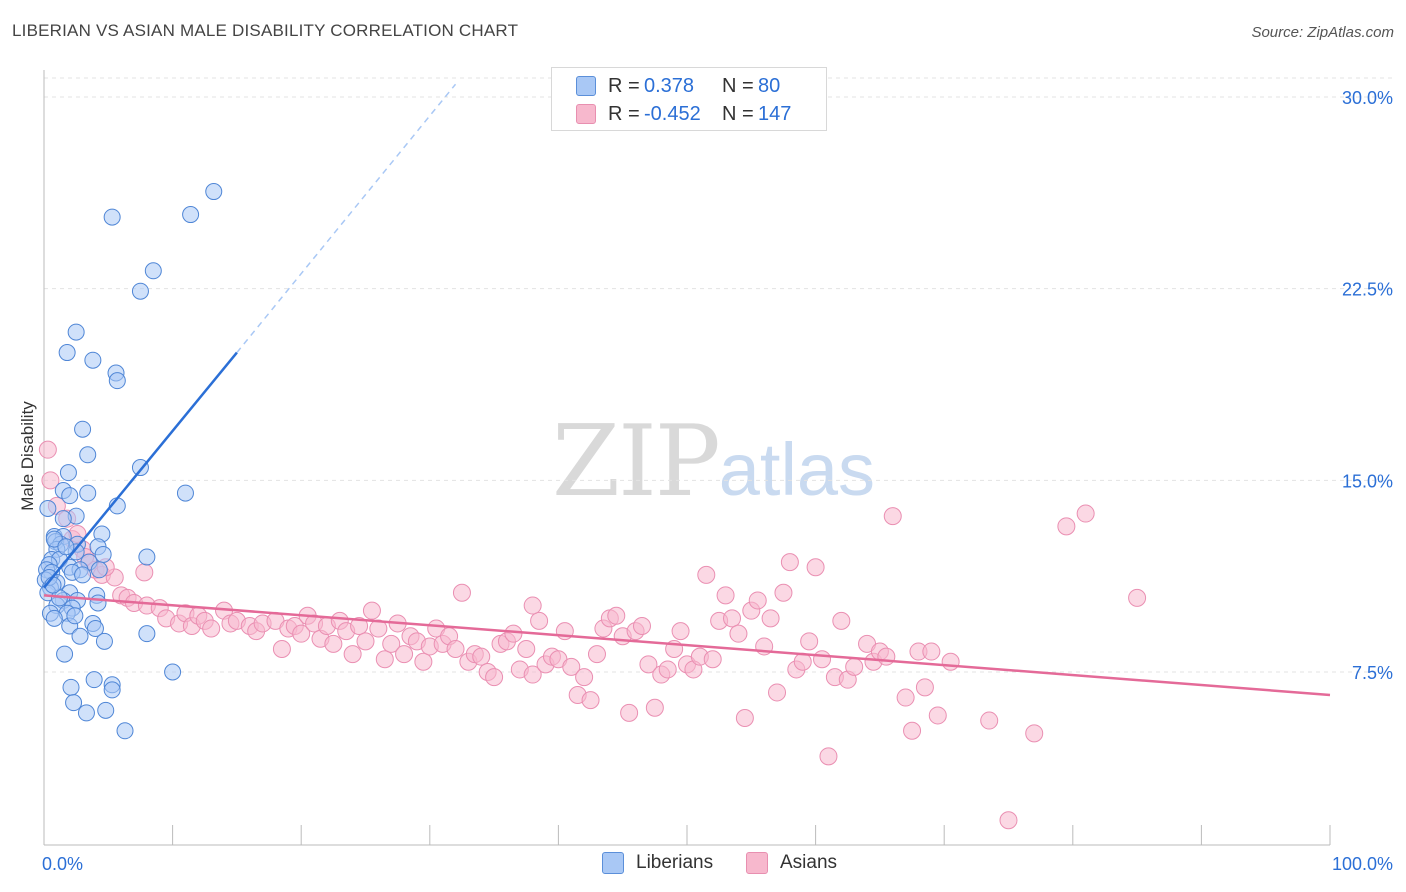  What do you see at coordinates (687, 645) in the screenshot?
I see `asians-trendline` at bounding box center [687, 645].